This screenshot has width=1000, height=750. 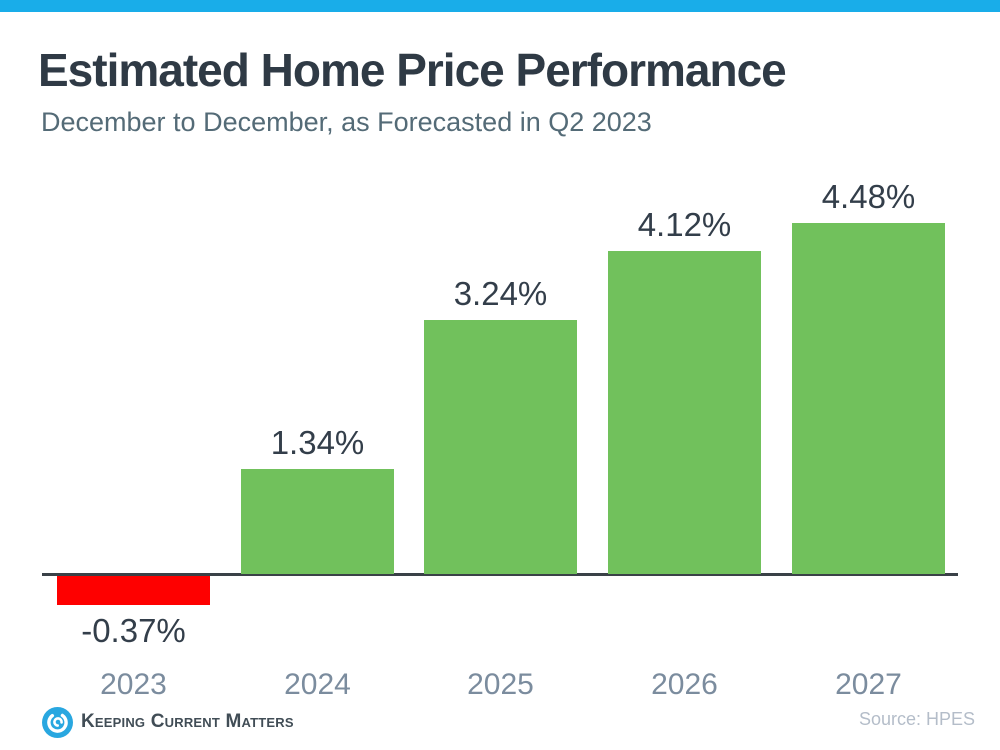 What do you see at coordinates (133, 684) in the screenshot?
I see `category-label-2023: 2023` at bounding box center [133, 684].